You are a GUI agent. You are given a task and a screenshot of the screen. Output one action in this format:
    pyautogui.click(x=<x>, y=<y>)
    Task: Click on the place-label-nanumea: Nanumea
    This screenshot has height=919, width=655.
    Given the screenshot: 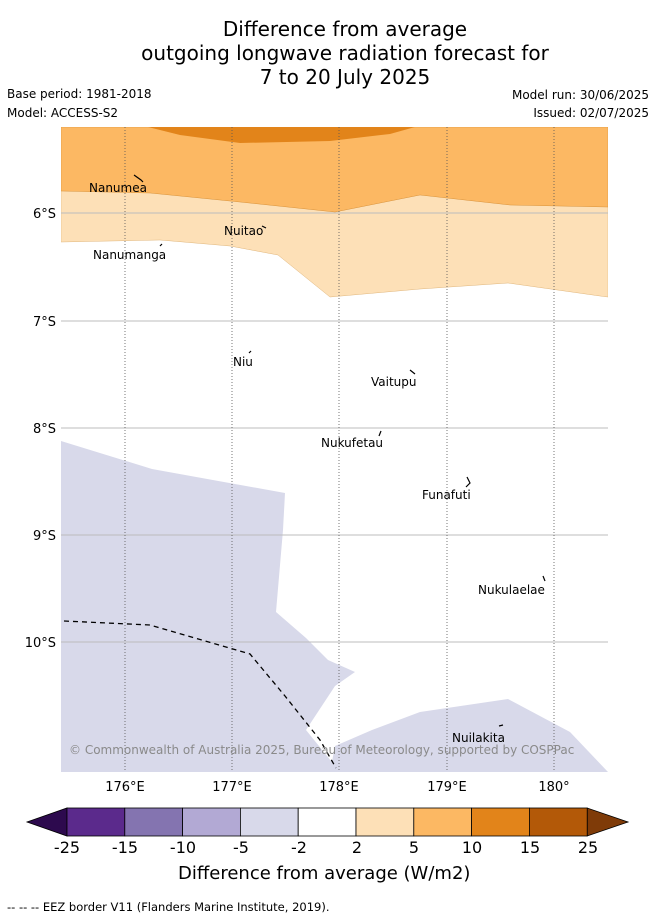 What is the action you would take?
    pyautogui.click(x=118, y=188)
    